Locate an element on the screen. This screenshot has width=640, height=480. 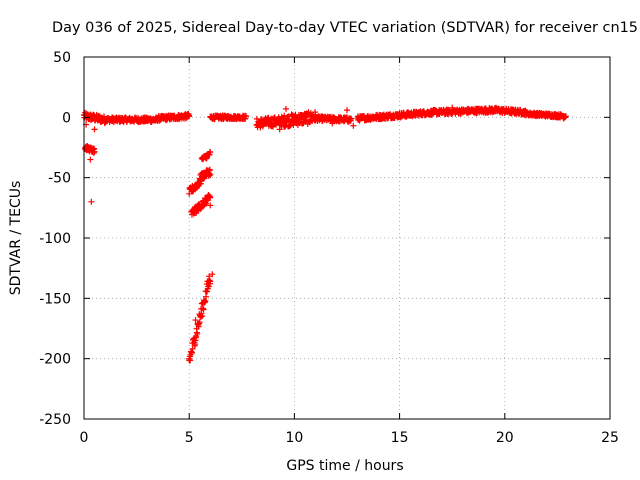
x-tick-label: 5 is located at coordinates (189, 438).